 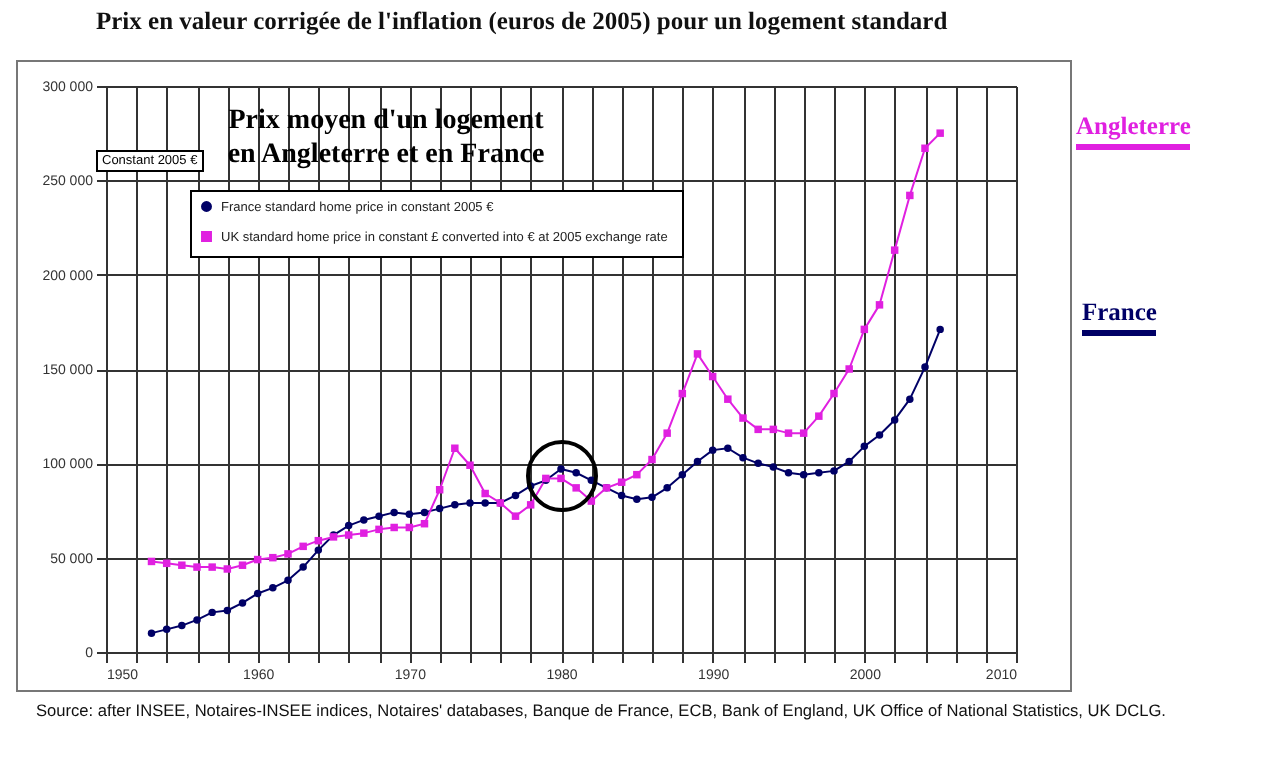 I want to click on chart-title: Prix en valeur corrigée de l'inflation (euros de 2005) pour un logement standard, so click(x=522, y=21).